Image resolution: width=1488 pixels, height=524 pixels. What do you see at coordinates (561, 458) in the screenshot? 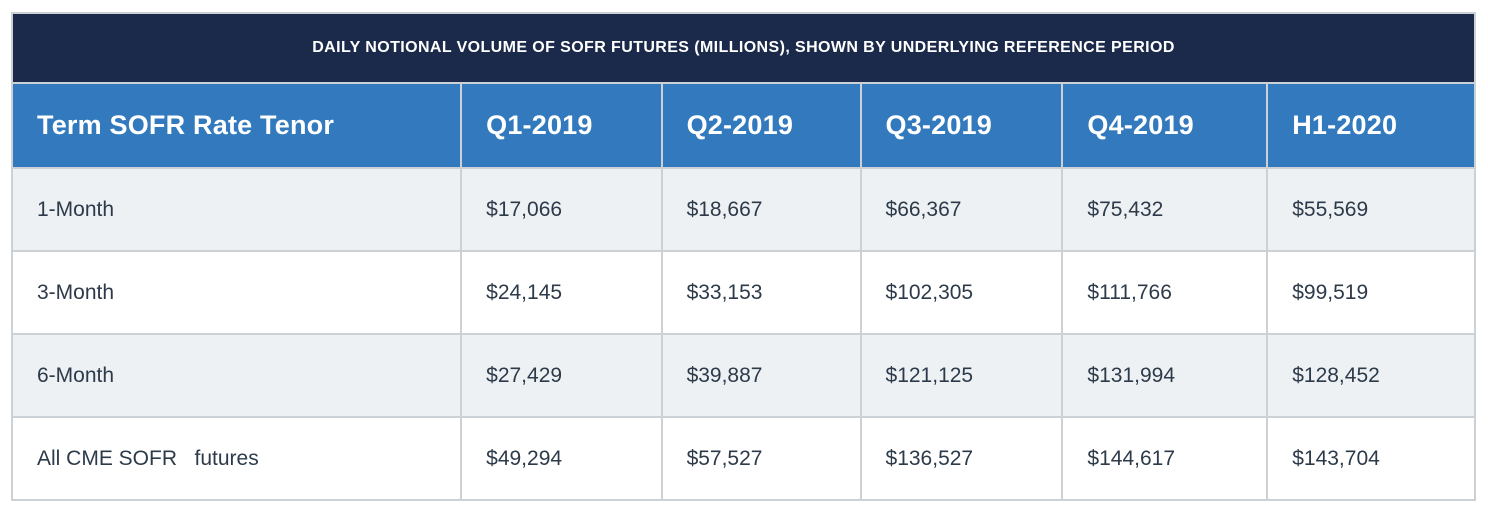
I see `value-cell: $49,294` at bounding box center [561, 458].